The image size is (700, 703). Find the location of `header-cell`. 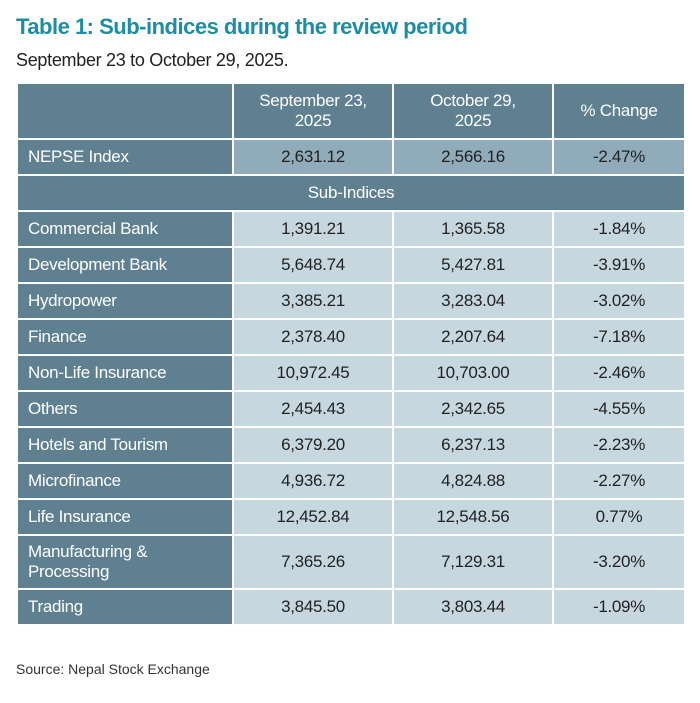

header-cell is located at coordinates (125, 111).